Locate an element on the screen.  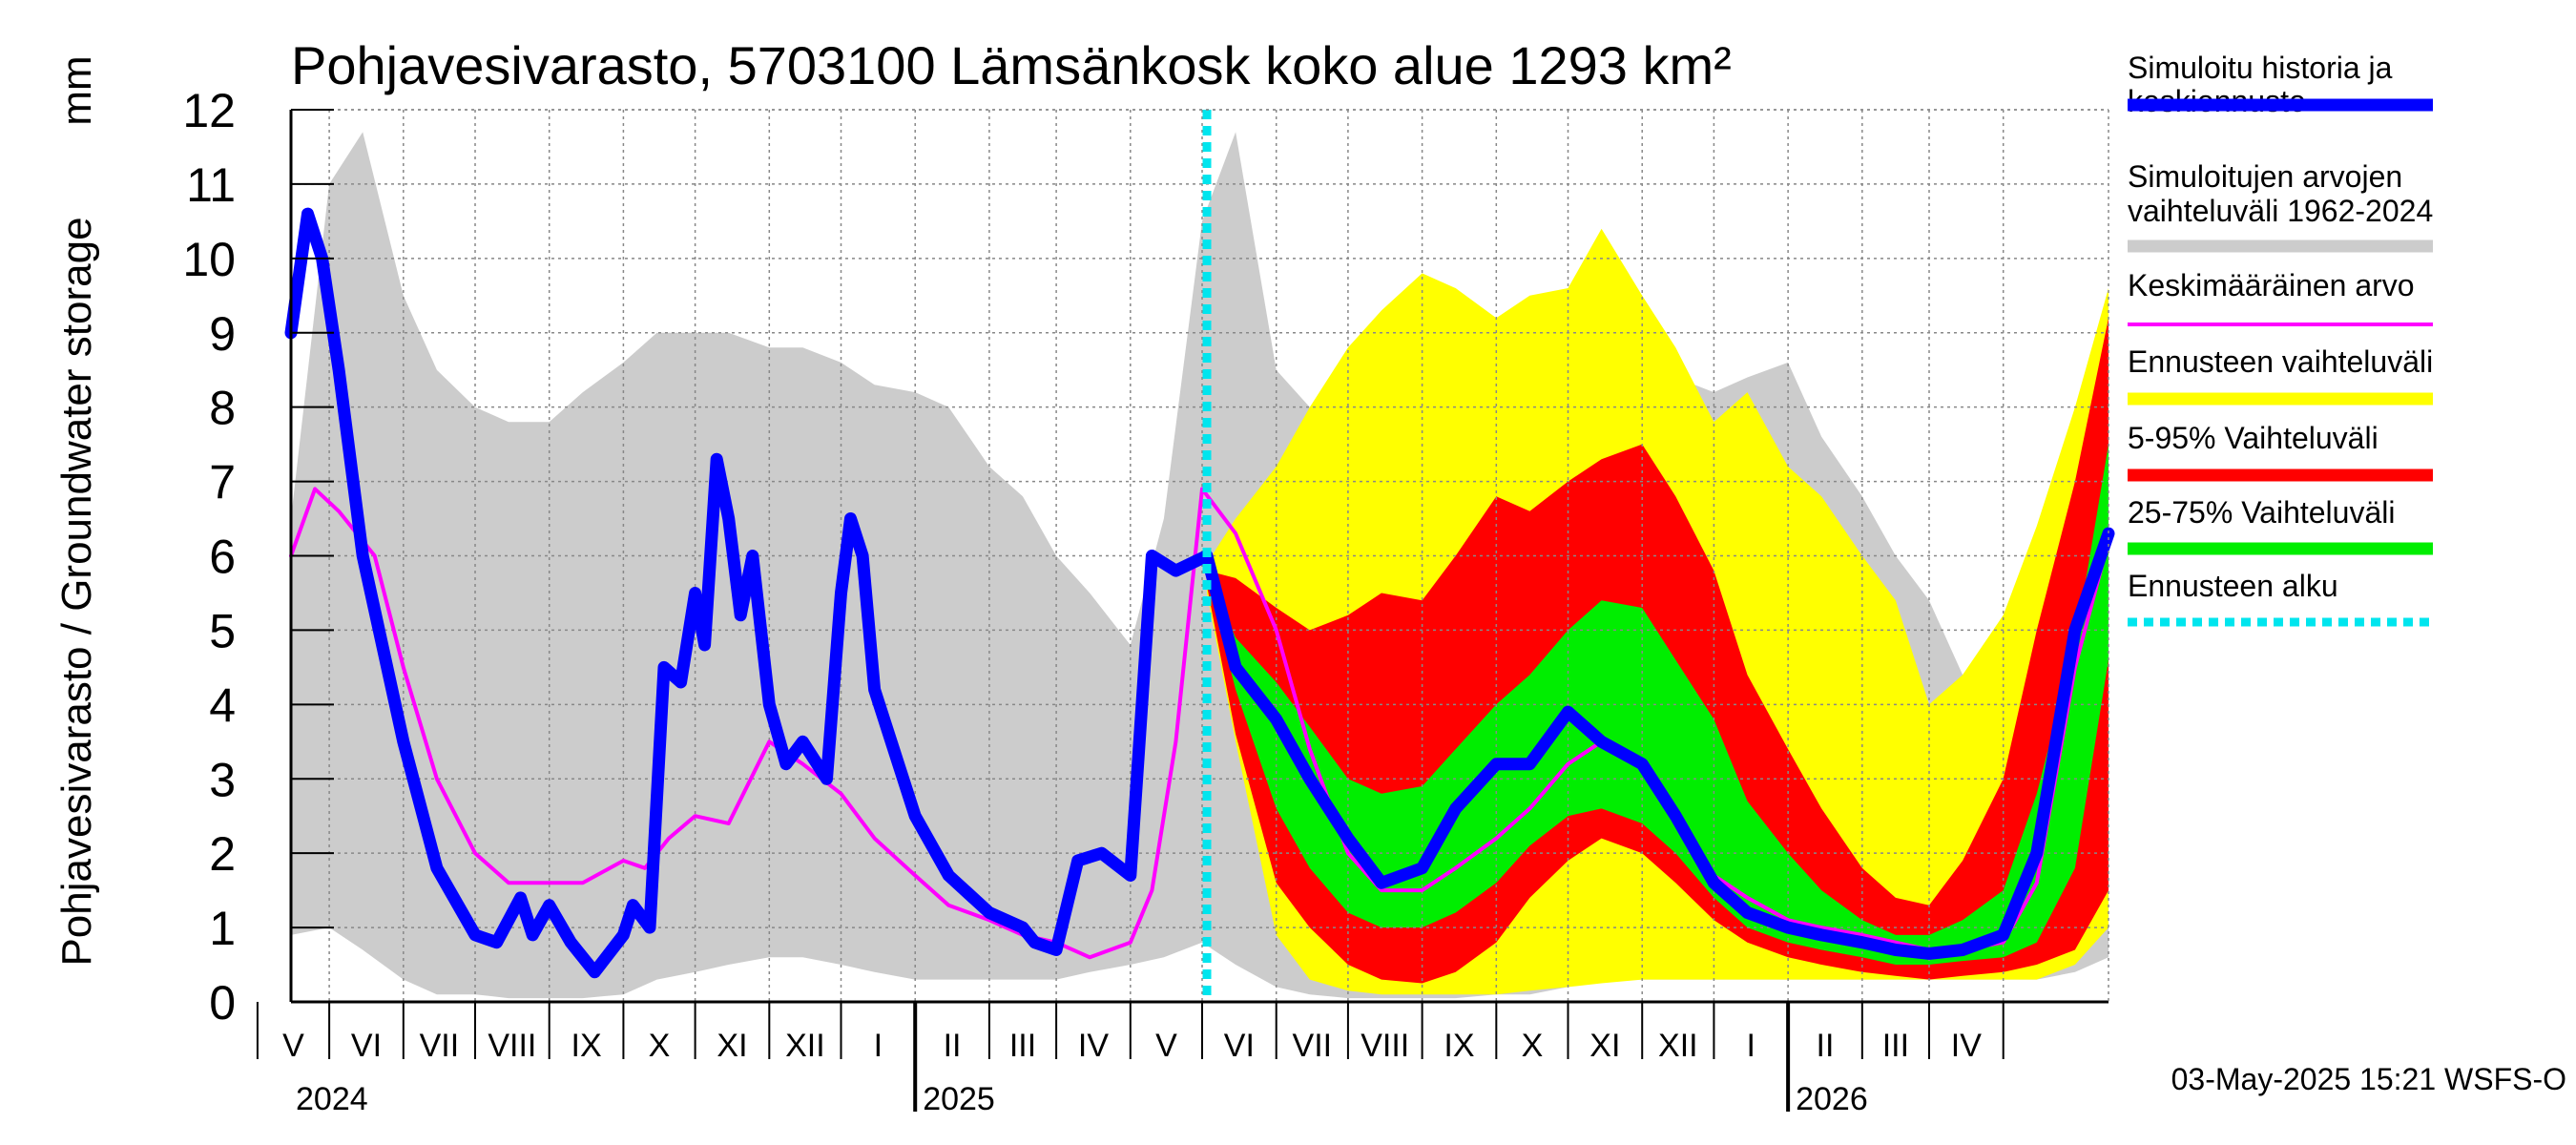
year-label: 2025 is located at coordinates (959, 1099).